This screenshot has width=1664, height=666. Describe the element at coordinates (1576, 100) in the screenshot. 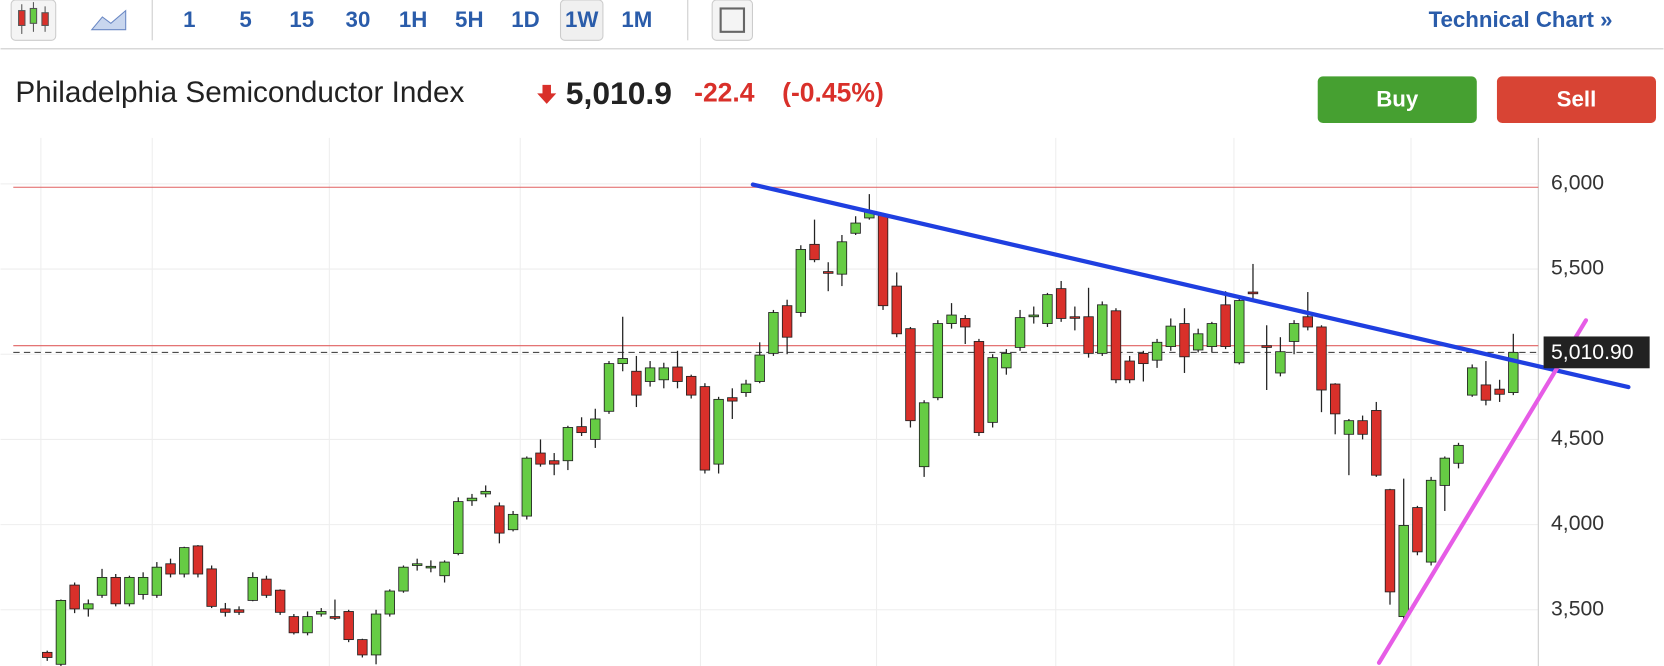

I see `sell-button` at that location.